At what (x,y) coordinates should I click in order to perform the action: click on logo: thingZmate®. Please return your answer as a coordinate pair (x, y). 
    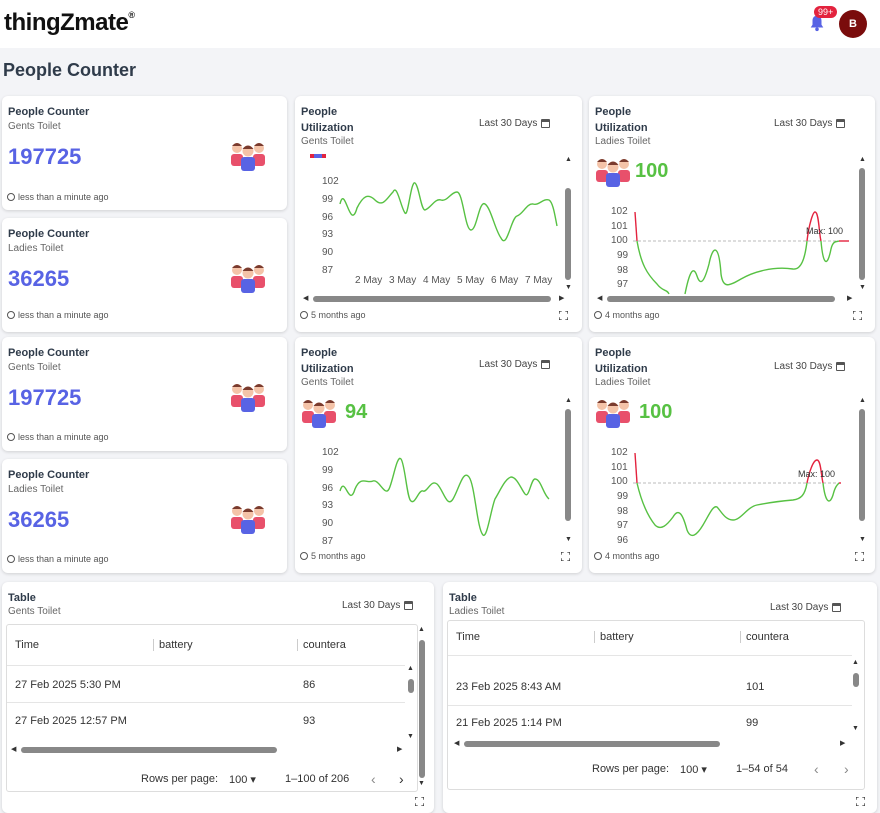
    Looking at the image, I should click on (69, 22).